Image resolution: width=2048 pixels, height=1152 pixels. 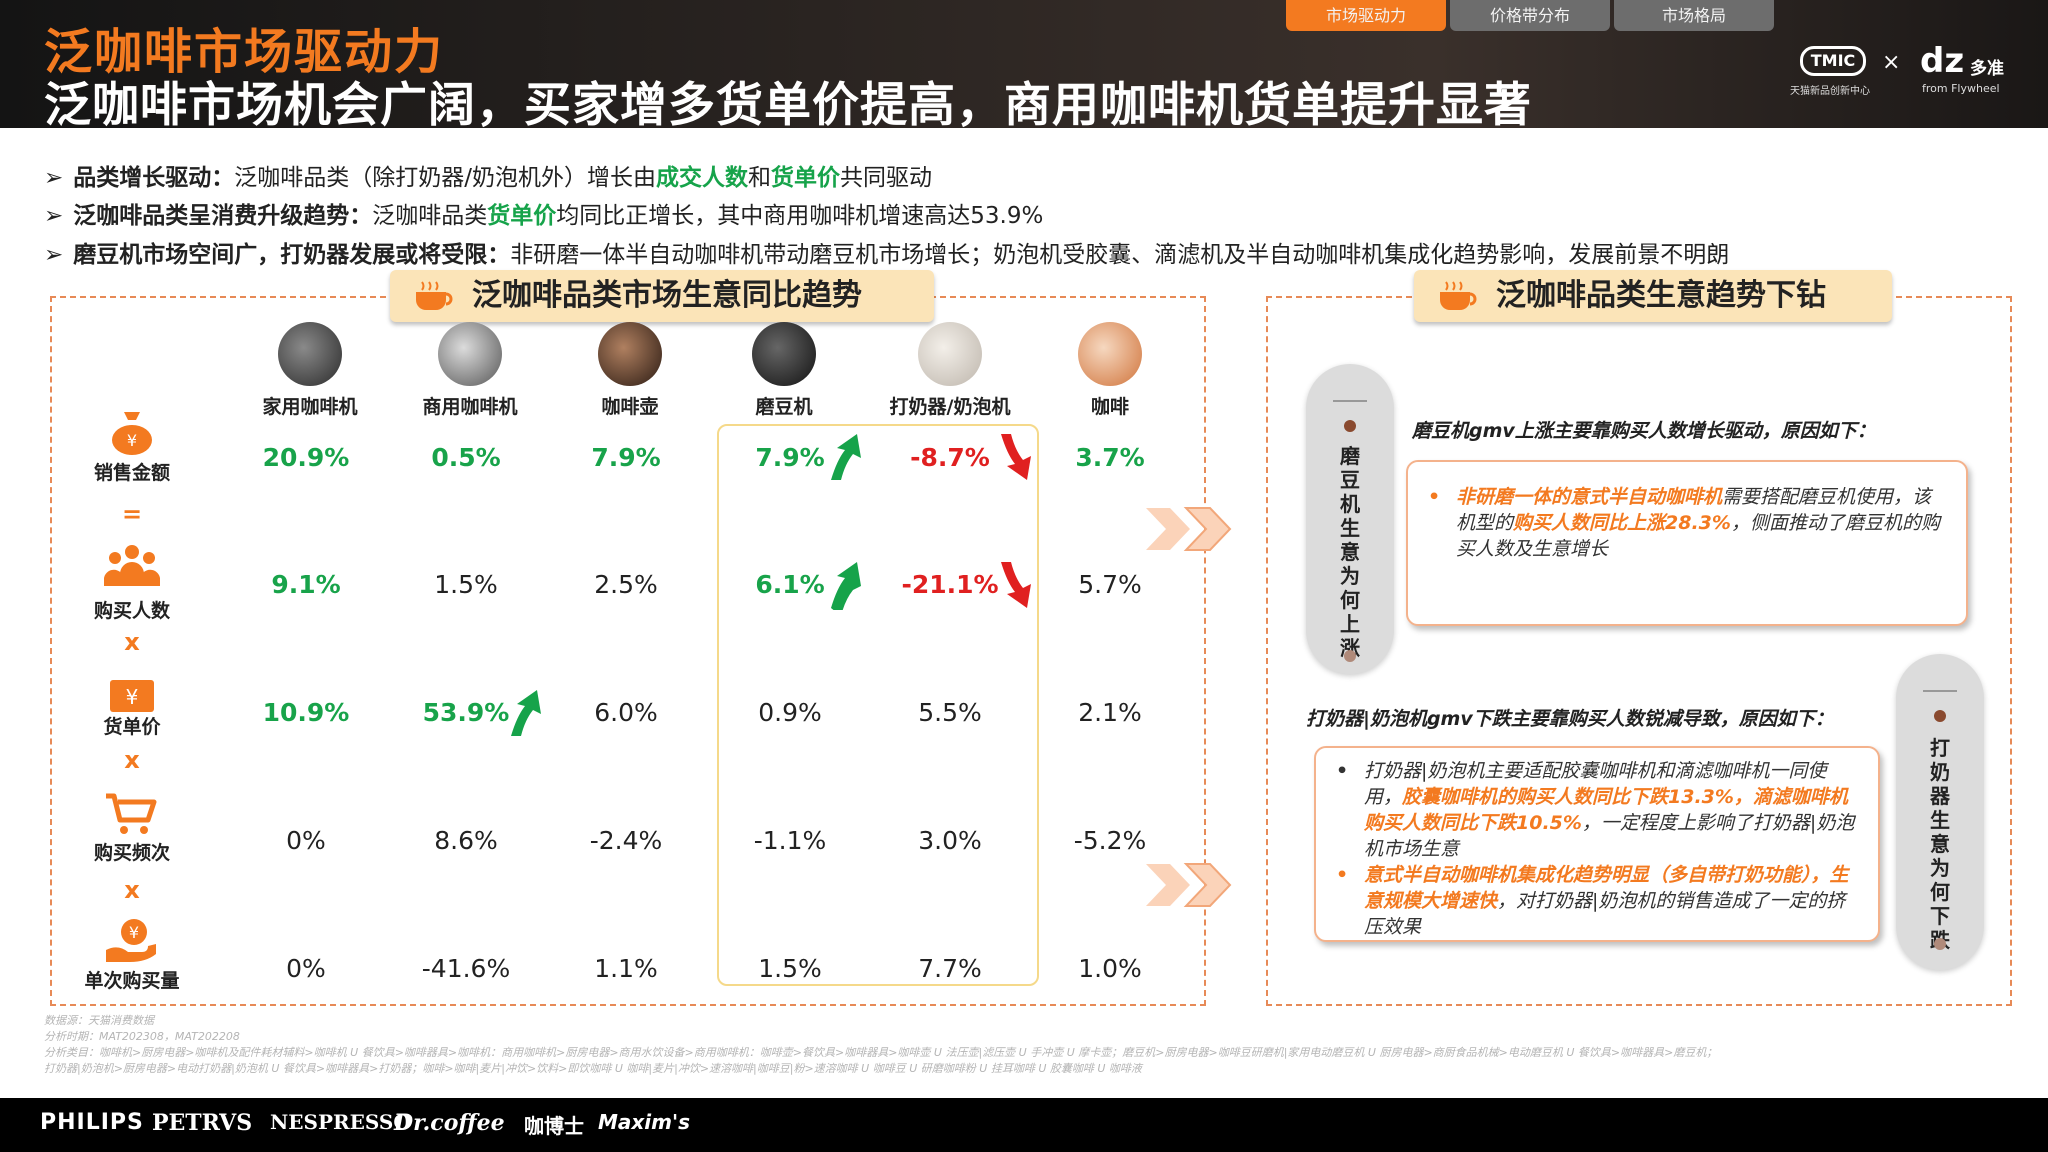 I want to click on table-cell: 0.5%, so click(x=466, y=457).